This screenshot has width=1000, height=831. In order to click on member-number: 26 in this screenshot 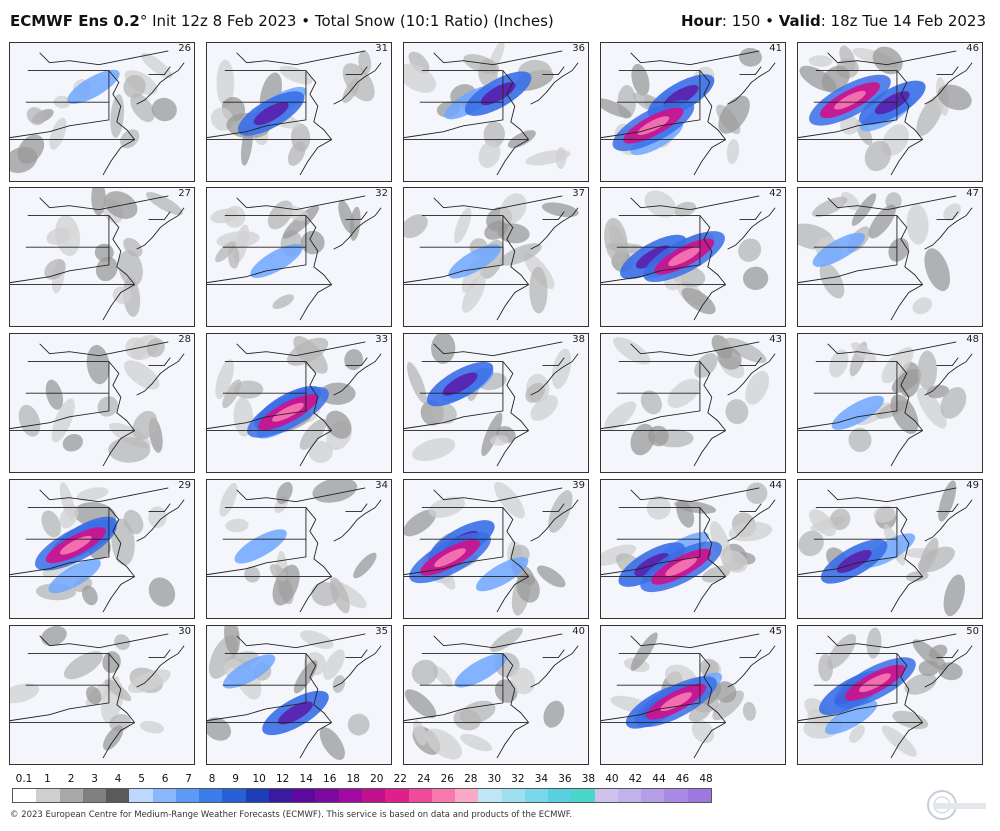, I will do `click(184, 48)`.